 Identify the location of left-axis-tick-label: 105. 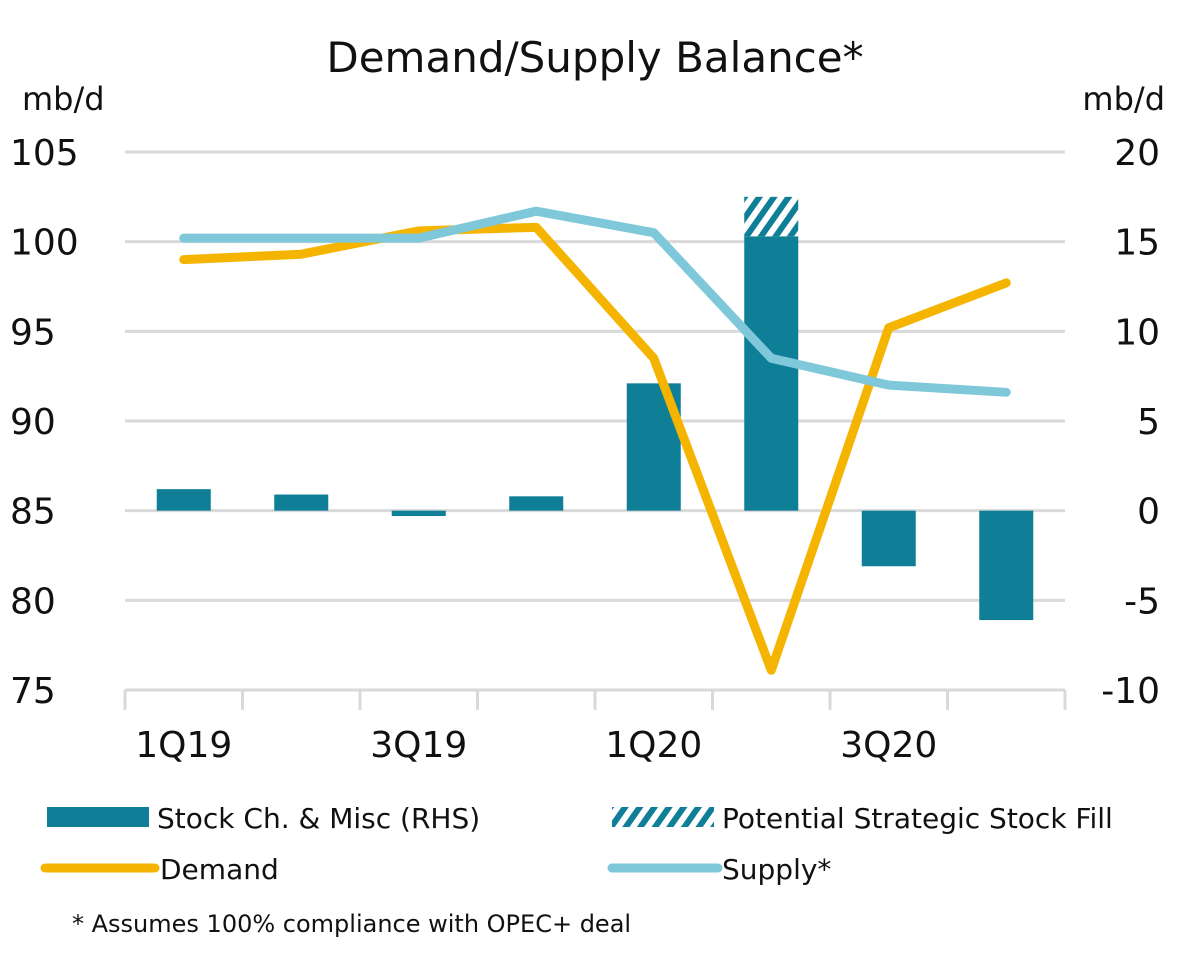
(44, 153).